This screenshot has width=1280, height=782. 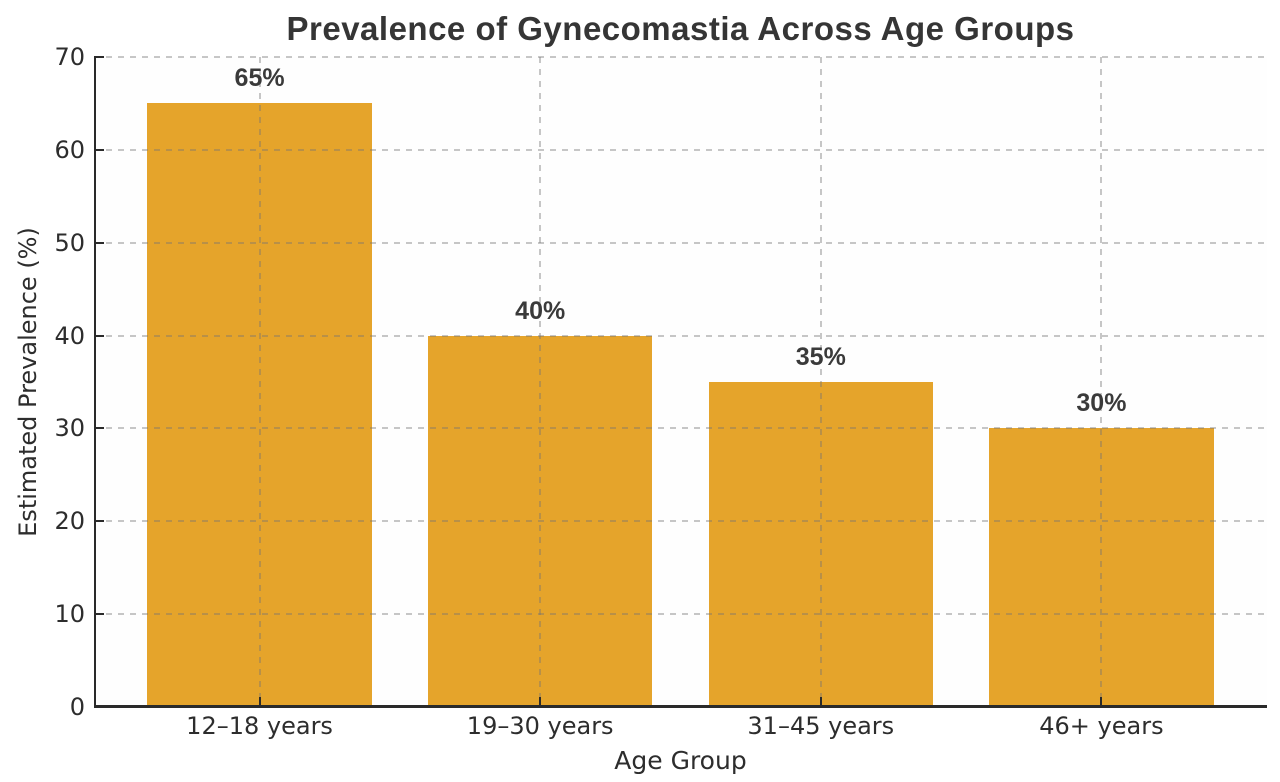 I want to click on x-tick-label: 46+ years, so click(x=1101, y=726).